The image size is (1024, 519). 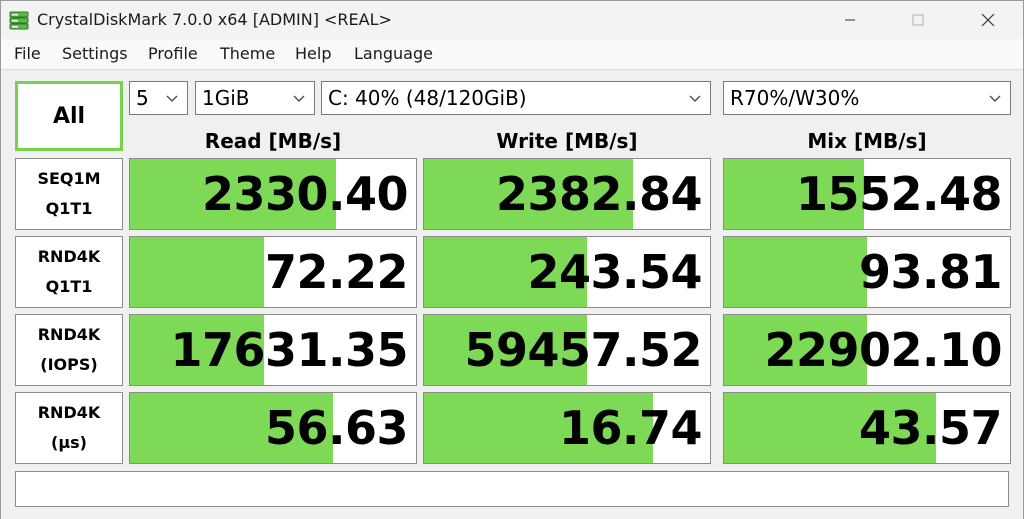 I want to click on menu-profile: Profile, so click(x=173, y=53).